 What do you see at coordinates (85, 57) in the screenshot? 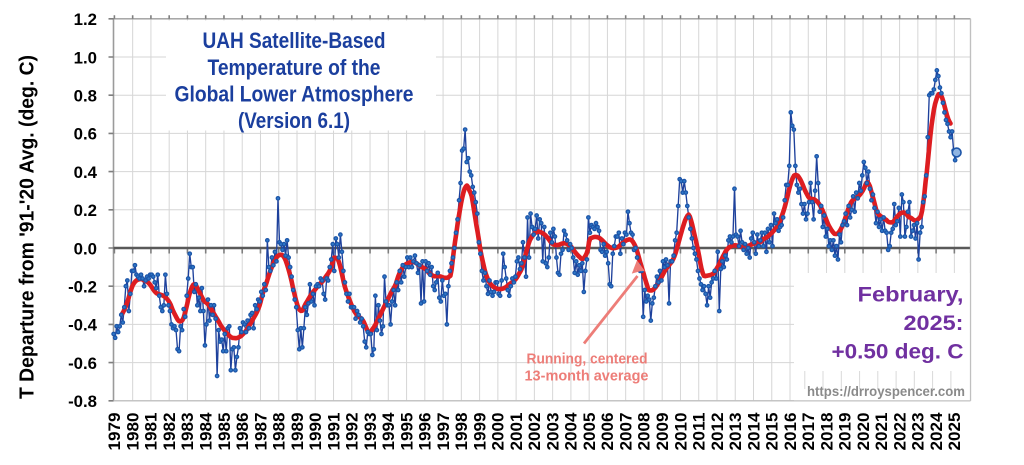
I see `svg-text: 1.0` at bounding box center [85, 57].